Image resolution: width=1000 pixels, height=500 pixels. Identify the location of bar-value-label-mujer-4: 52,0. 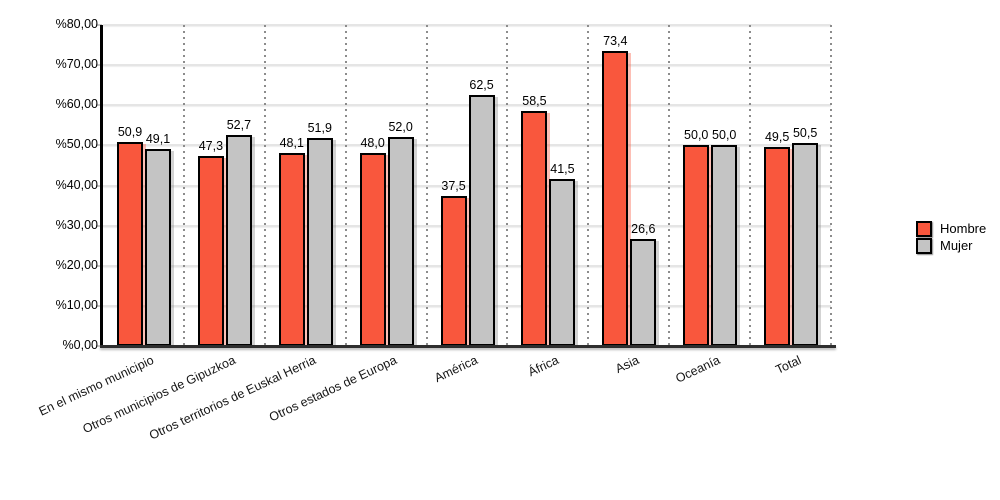
(400, 127).